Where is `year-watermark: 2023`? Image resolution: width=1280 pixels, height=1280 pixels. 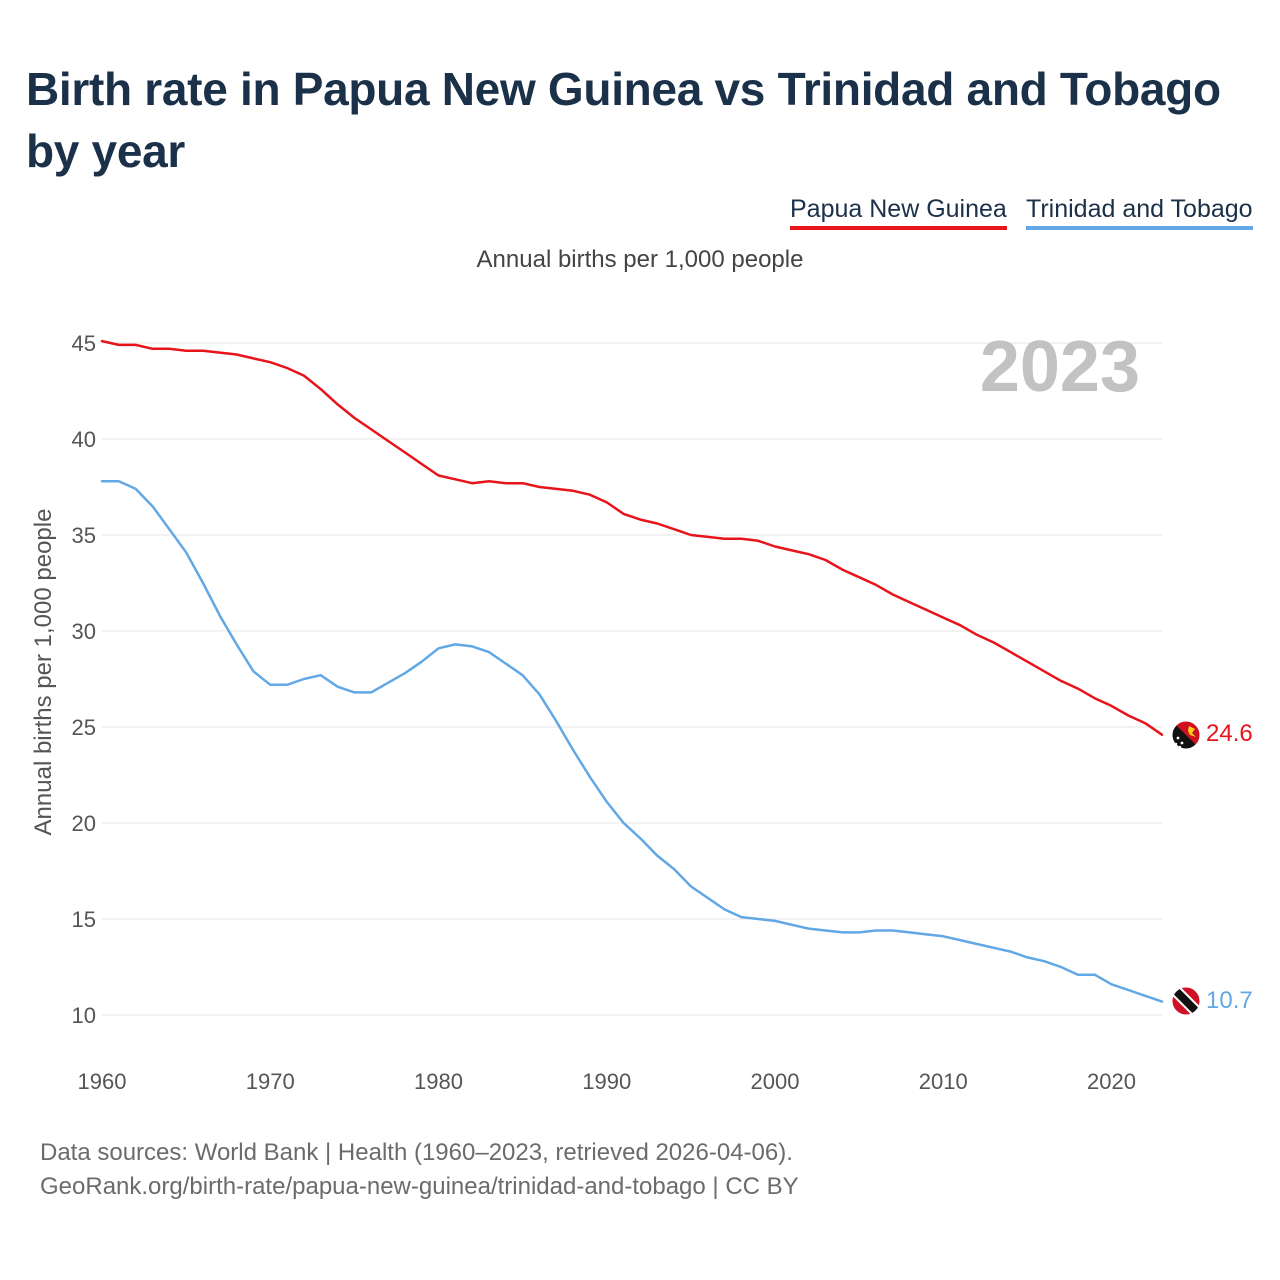
year-watermark: 2023 is located at coordinates (1060, 367).